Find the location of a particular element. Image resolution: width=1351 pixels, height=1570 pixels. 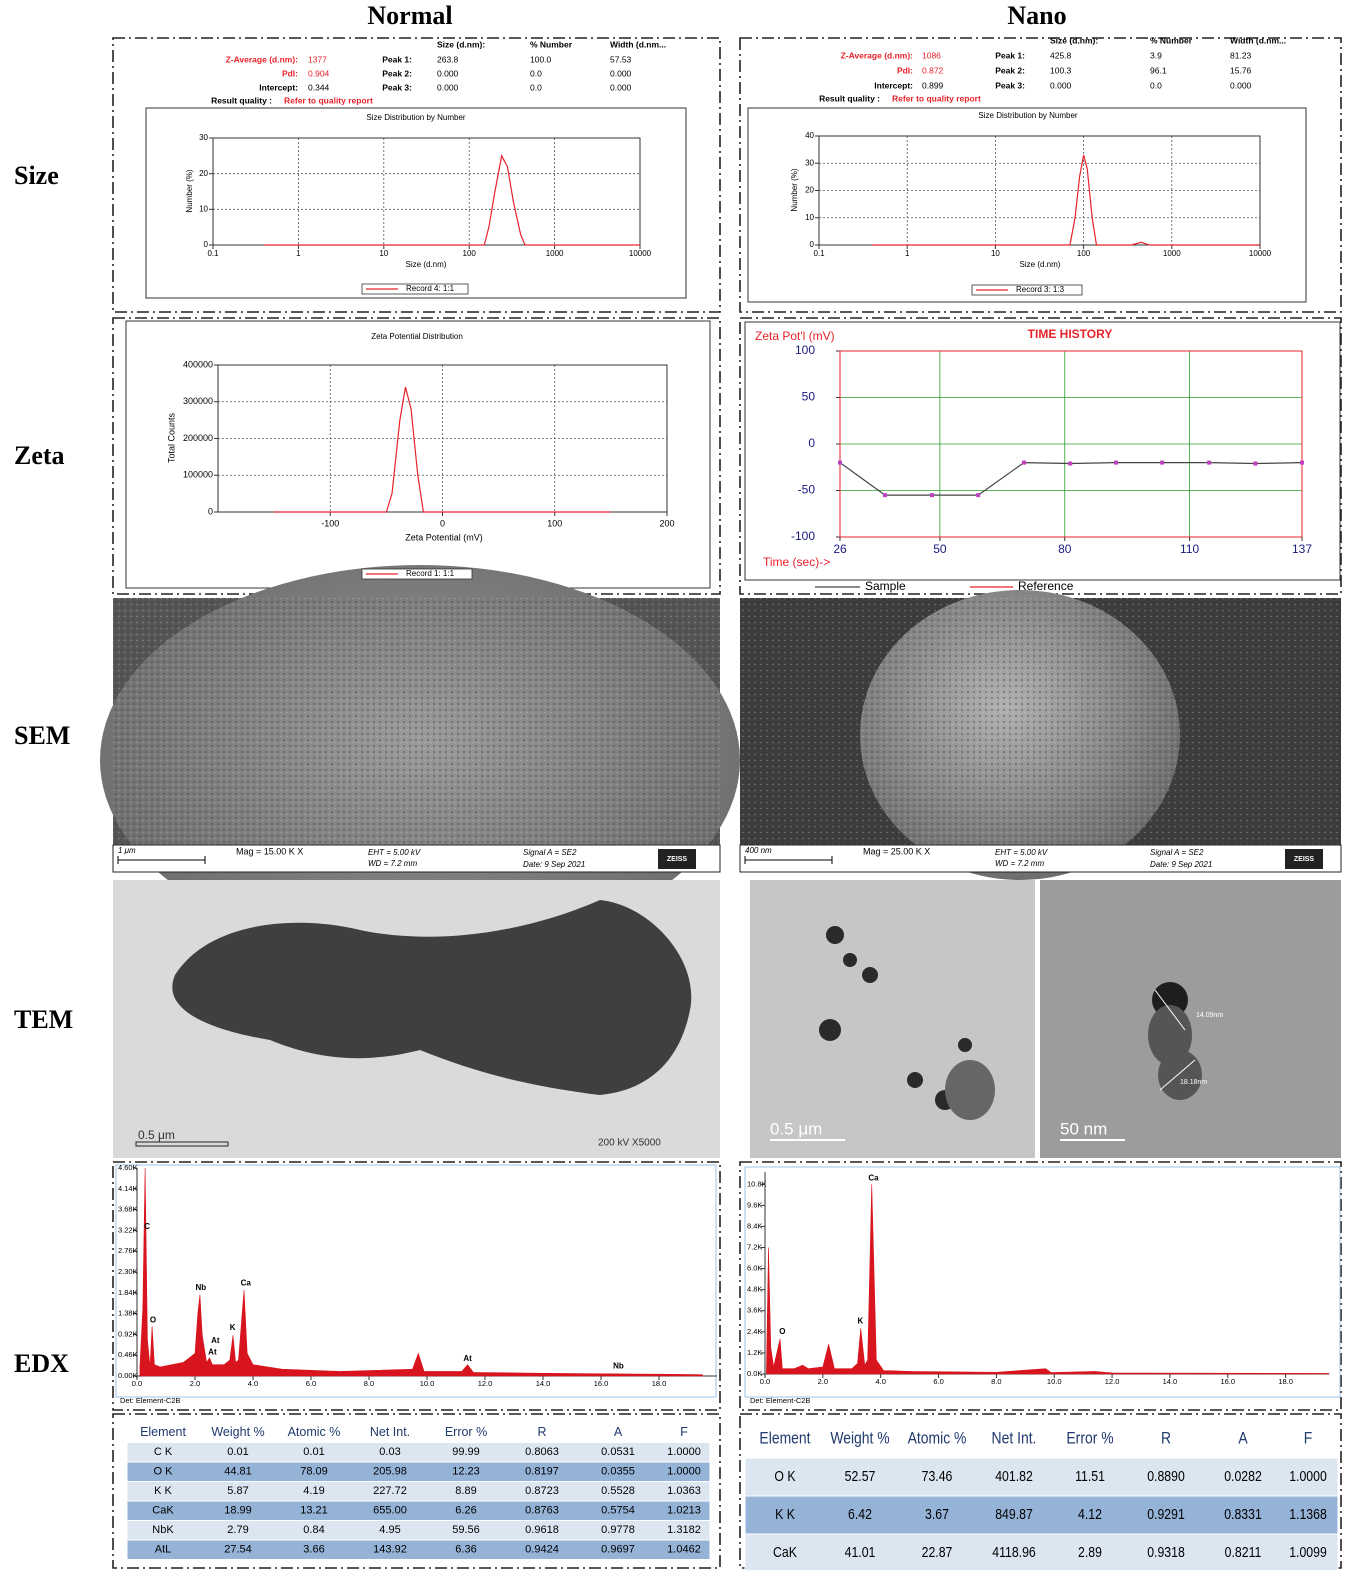

x-tick-label: 10.0 is located at coordinates (427, 1383).